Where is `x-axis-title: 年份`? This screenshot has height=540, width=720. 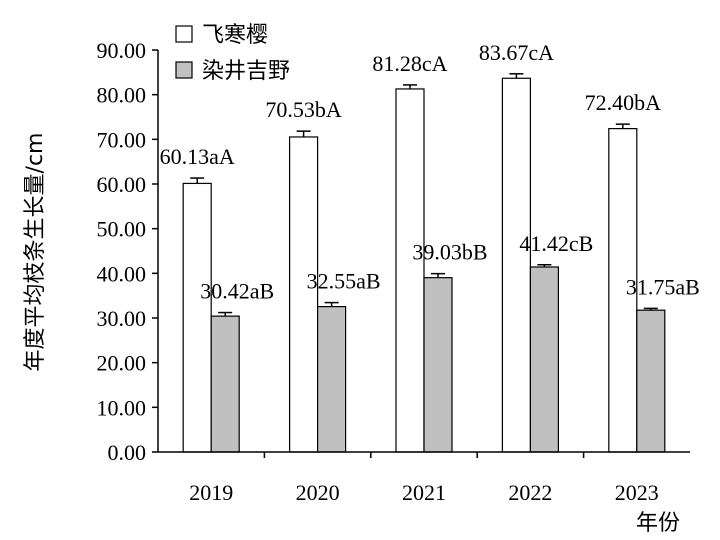
x-axis-title: 年份 is located at coordinates (658, 523).